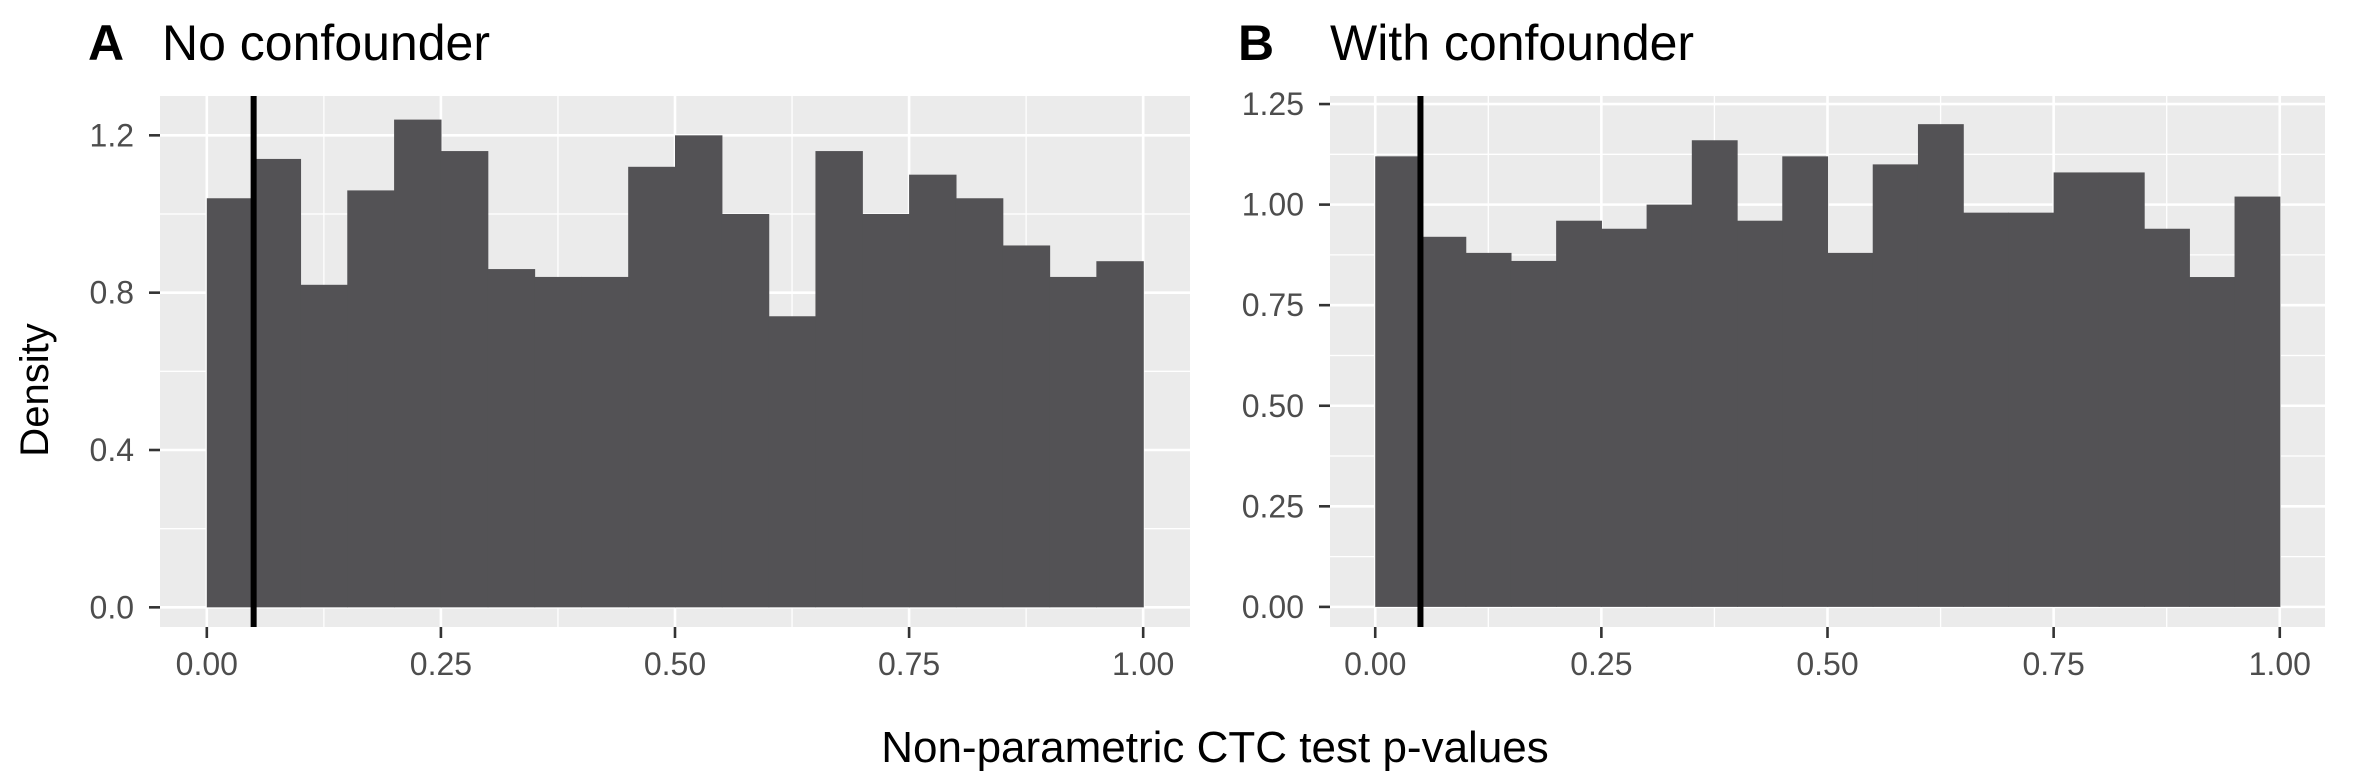  Describe the element at coordinates (1273, 506) in the screenshot. I see `y-tick-label: 0.25` at that location.